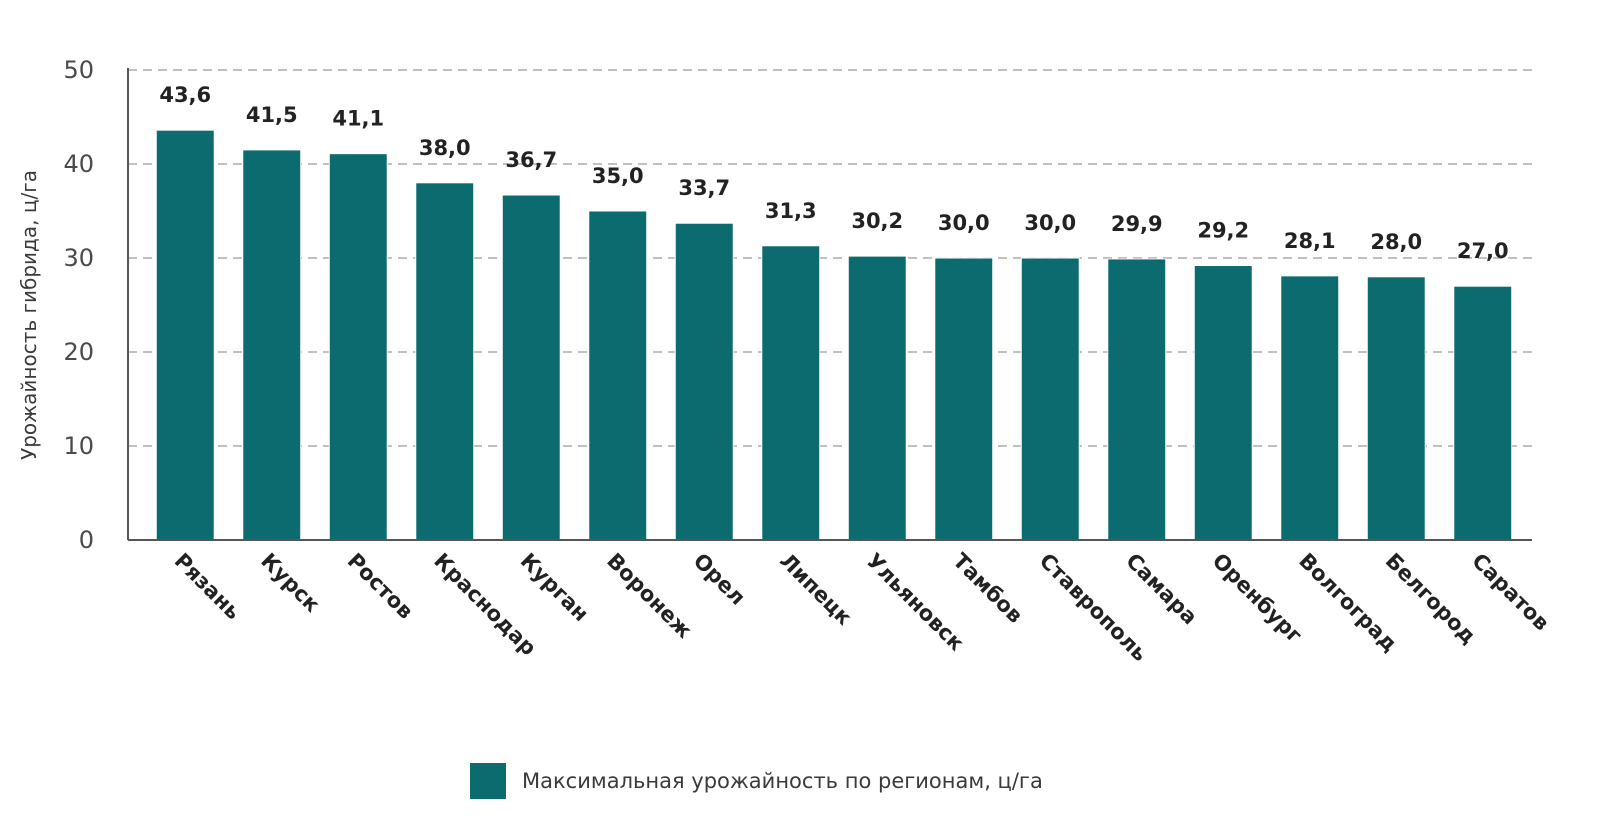 The height and width of the screenshot is (824, 1600). What do you see at coordinates (358, 119) in the screenshot?
I see `bar-value-label: 41,1` at bounding box center [358, 119].